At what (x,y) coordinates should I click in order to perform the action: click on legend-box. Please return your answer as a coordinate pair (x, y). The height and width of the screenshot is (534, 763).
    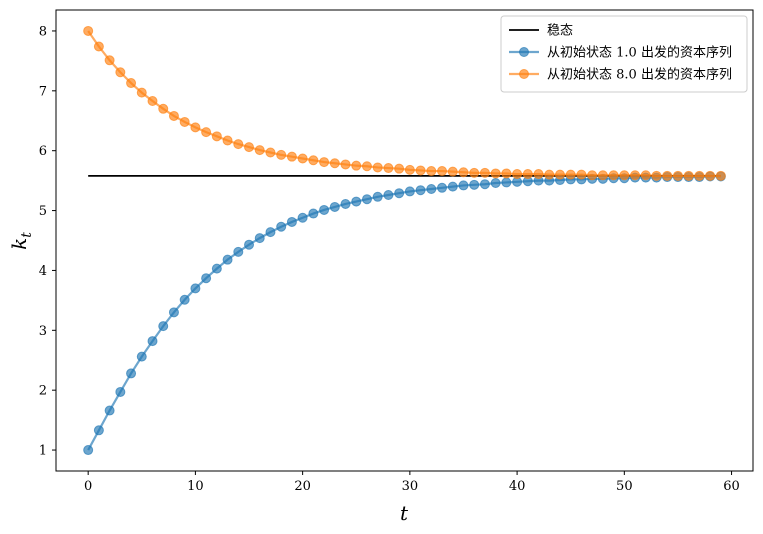
    Looking at the image, I should click on (624, 54).